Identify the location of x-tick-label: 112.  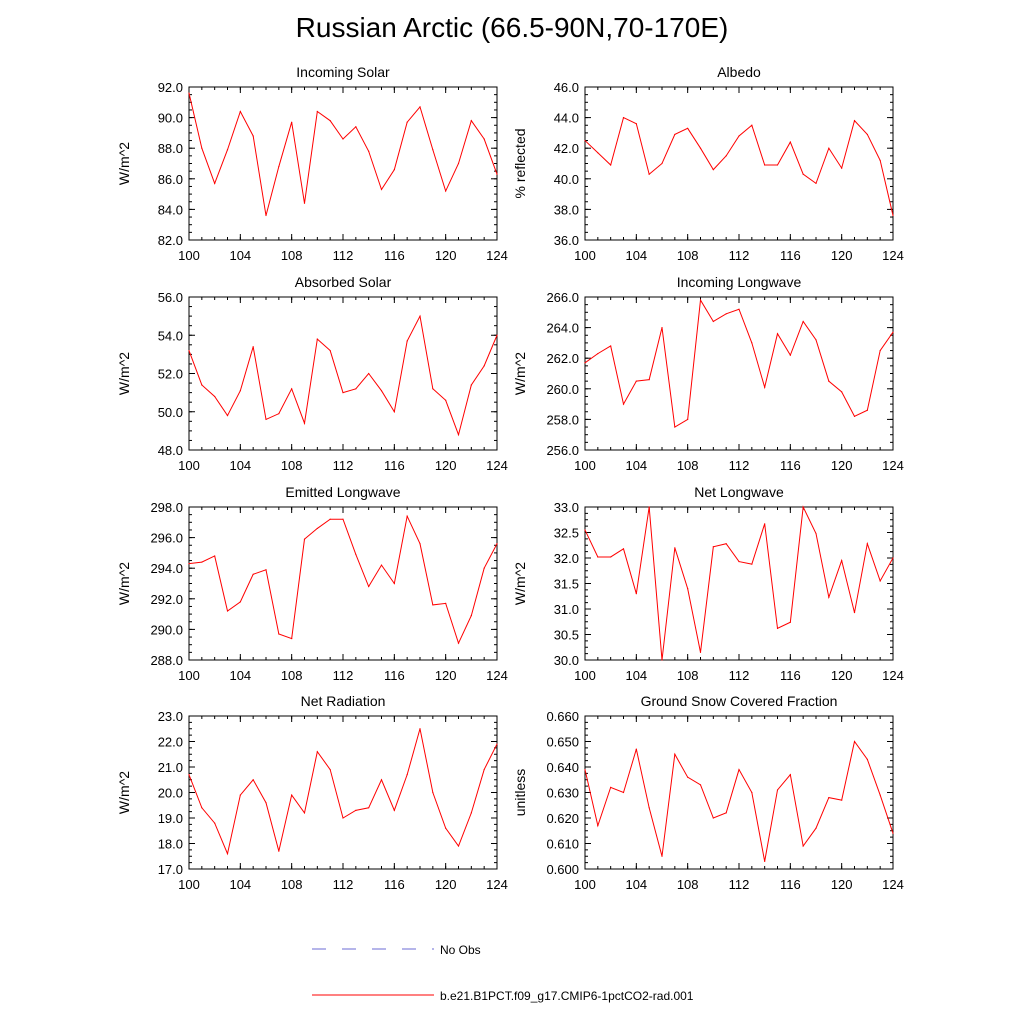
(739, 465).